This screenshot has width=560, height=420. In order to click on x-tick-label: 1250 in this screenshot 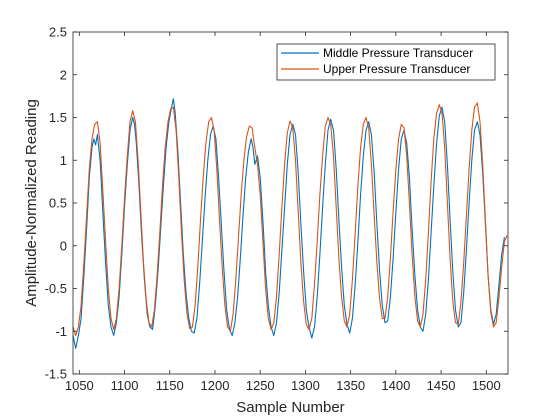, I will do `click(260, 385)`.